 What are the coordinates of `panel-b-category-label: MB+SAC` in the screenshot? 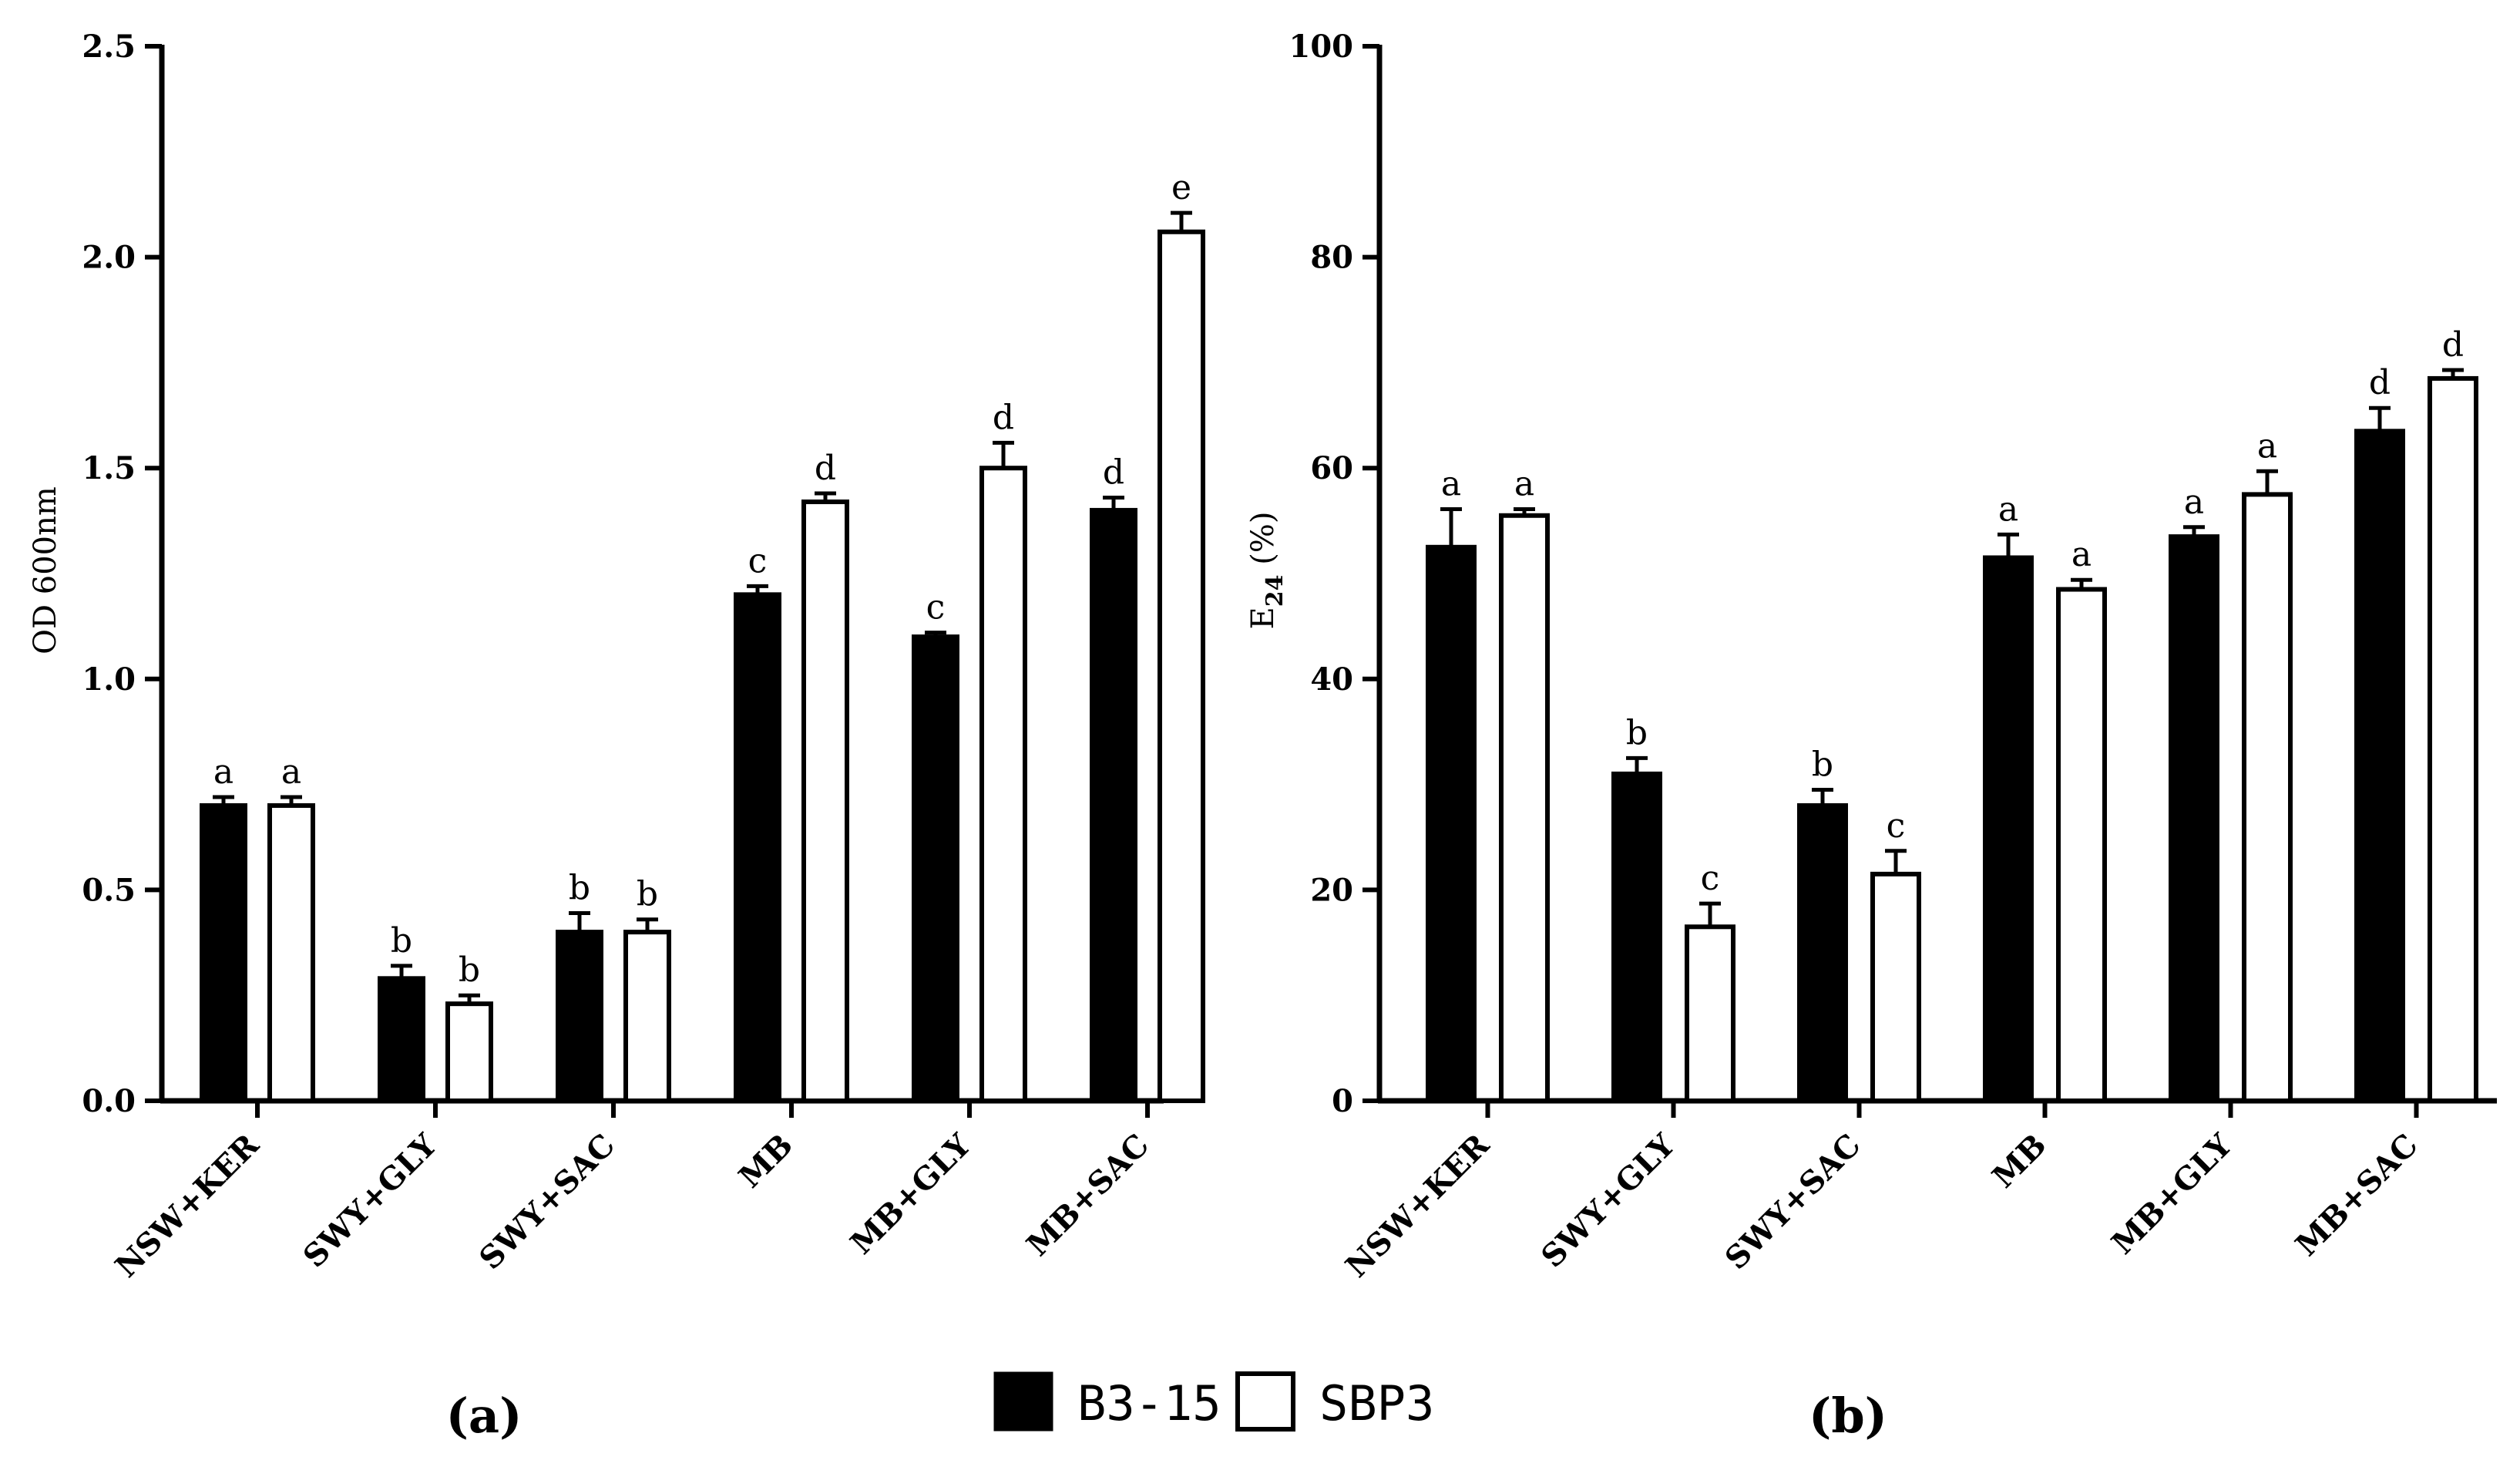 It's located at (2357, 1195).